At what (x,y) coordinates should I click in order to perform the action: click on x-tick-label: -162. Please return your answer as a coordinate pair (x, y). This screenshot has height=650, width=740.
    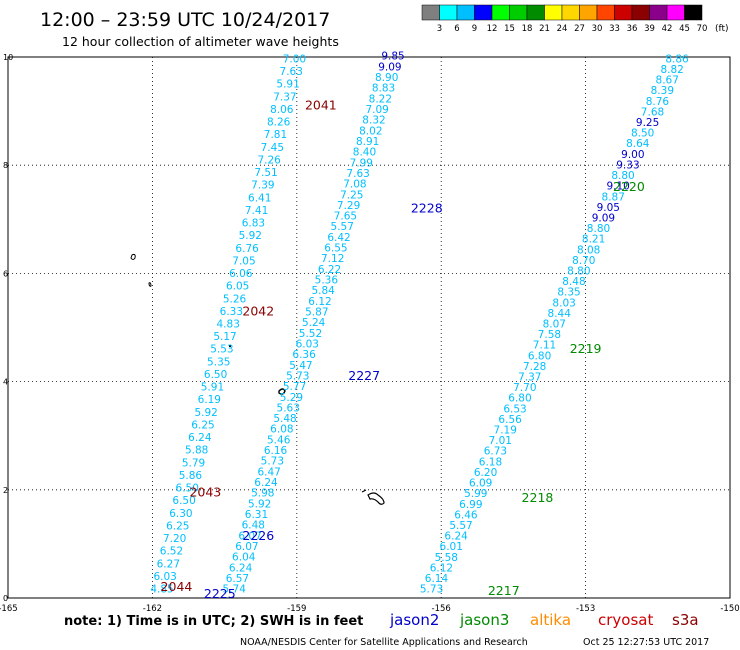
    Looking at the image, I should click on (152, 609).